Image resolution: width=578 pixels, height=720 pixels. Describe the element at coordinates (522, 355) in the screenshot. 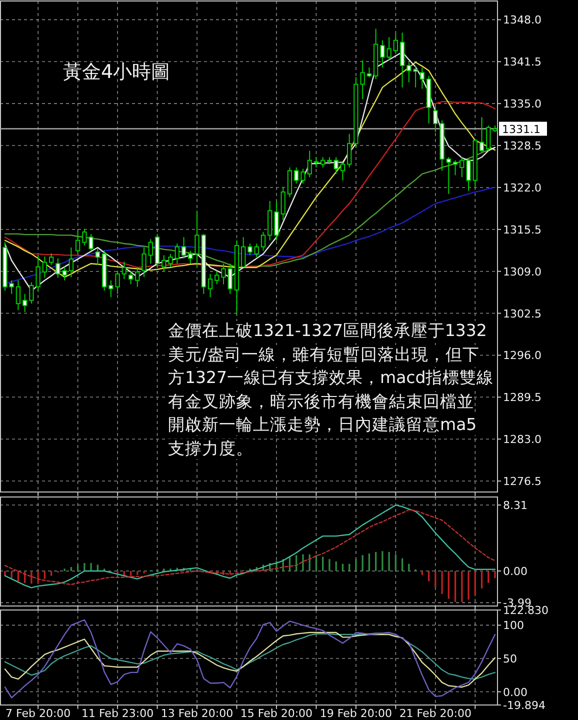

I see `y-tick-label: 1296.0` at that location.